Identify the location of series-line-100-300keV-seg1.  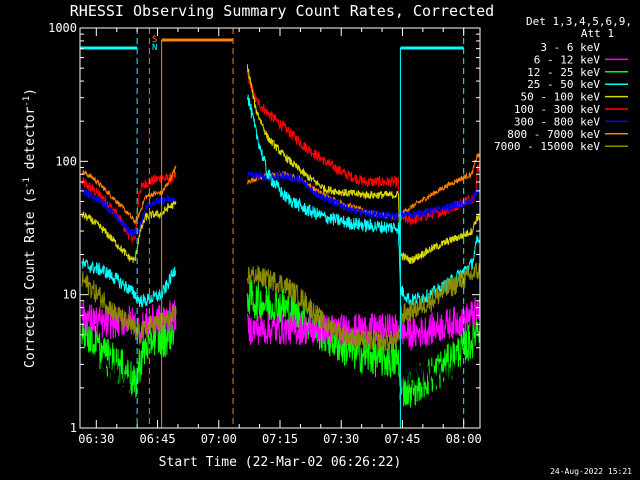
(129, 207).